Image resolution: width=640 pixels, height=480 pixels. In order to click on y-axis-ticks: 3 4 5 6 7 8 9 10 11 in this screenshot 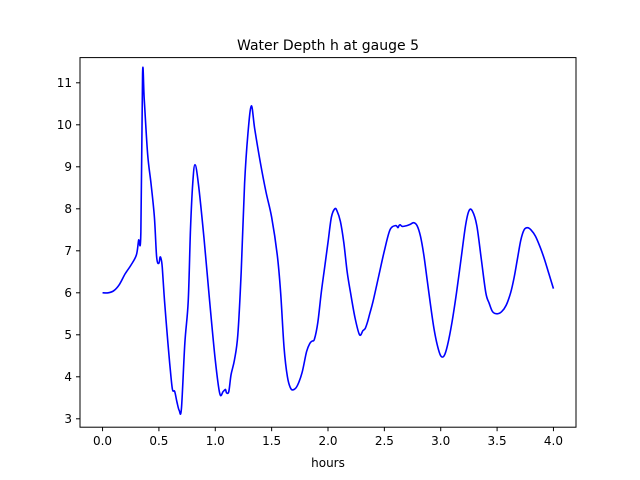, I will do `click(68, 251)`.